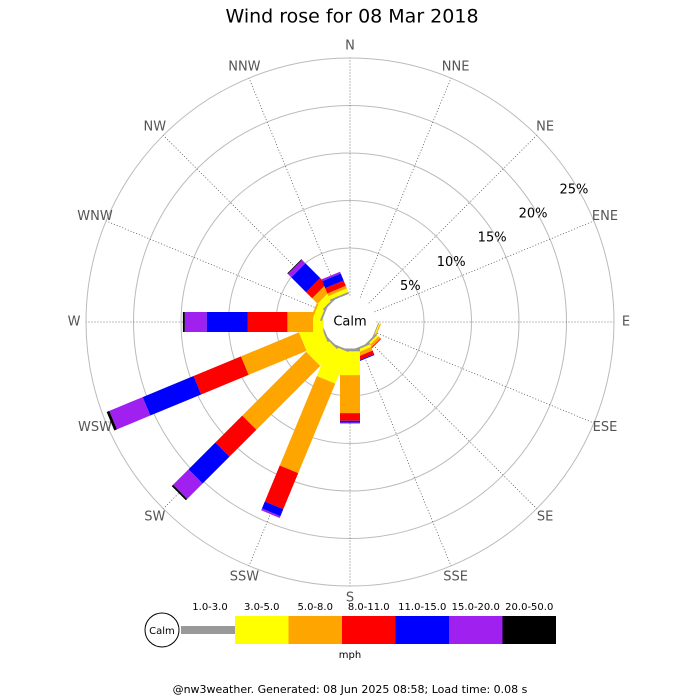 Image resolution: width=700 pixels, height=700 pixels. I want to click on direction-label: SW, so click(154, 517).